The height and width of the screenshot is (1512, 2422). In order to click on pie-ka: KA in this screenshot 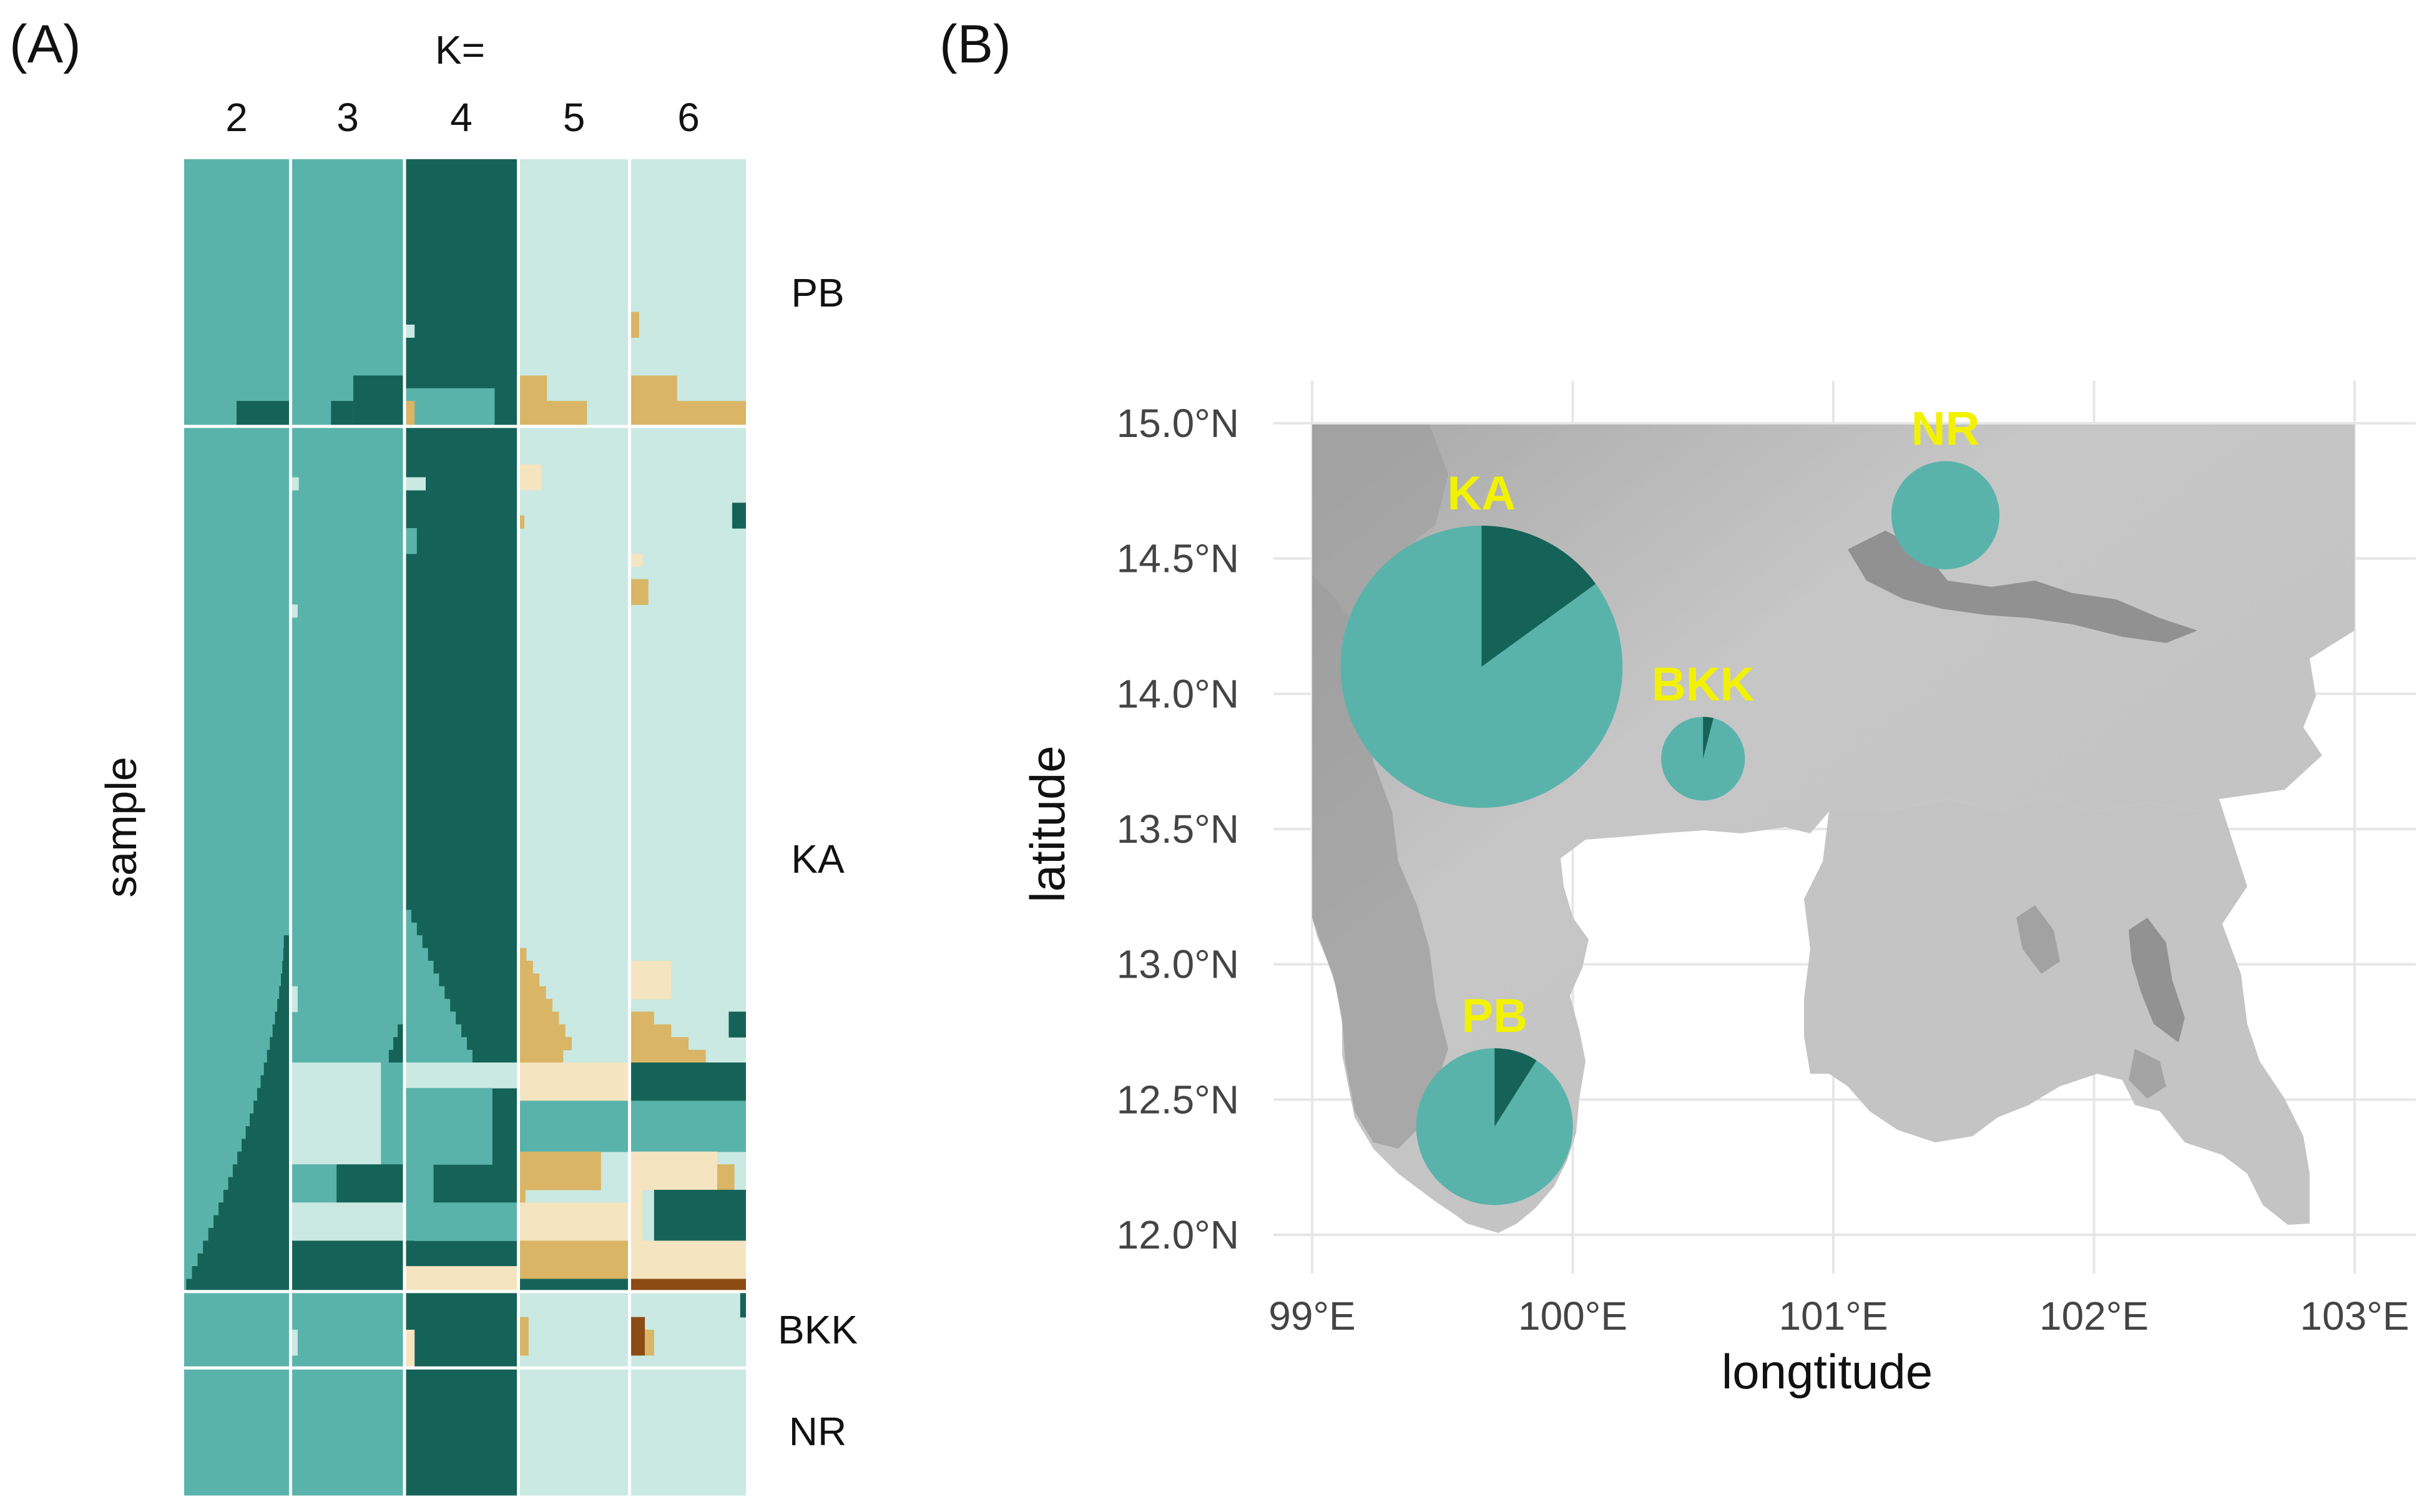, I will do `click(1481, 637)`.